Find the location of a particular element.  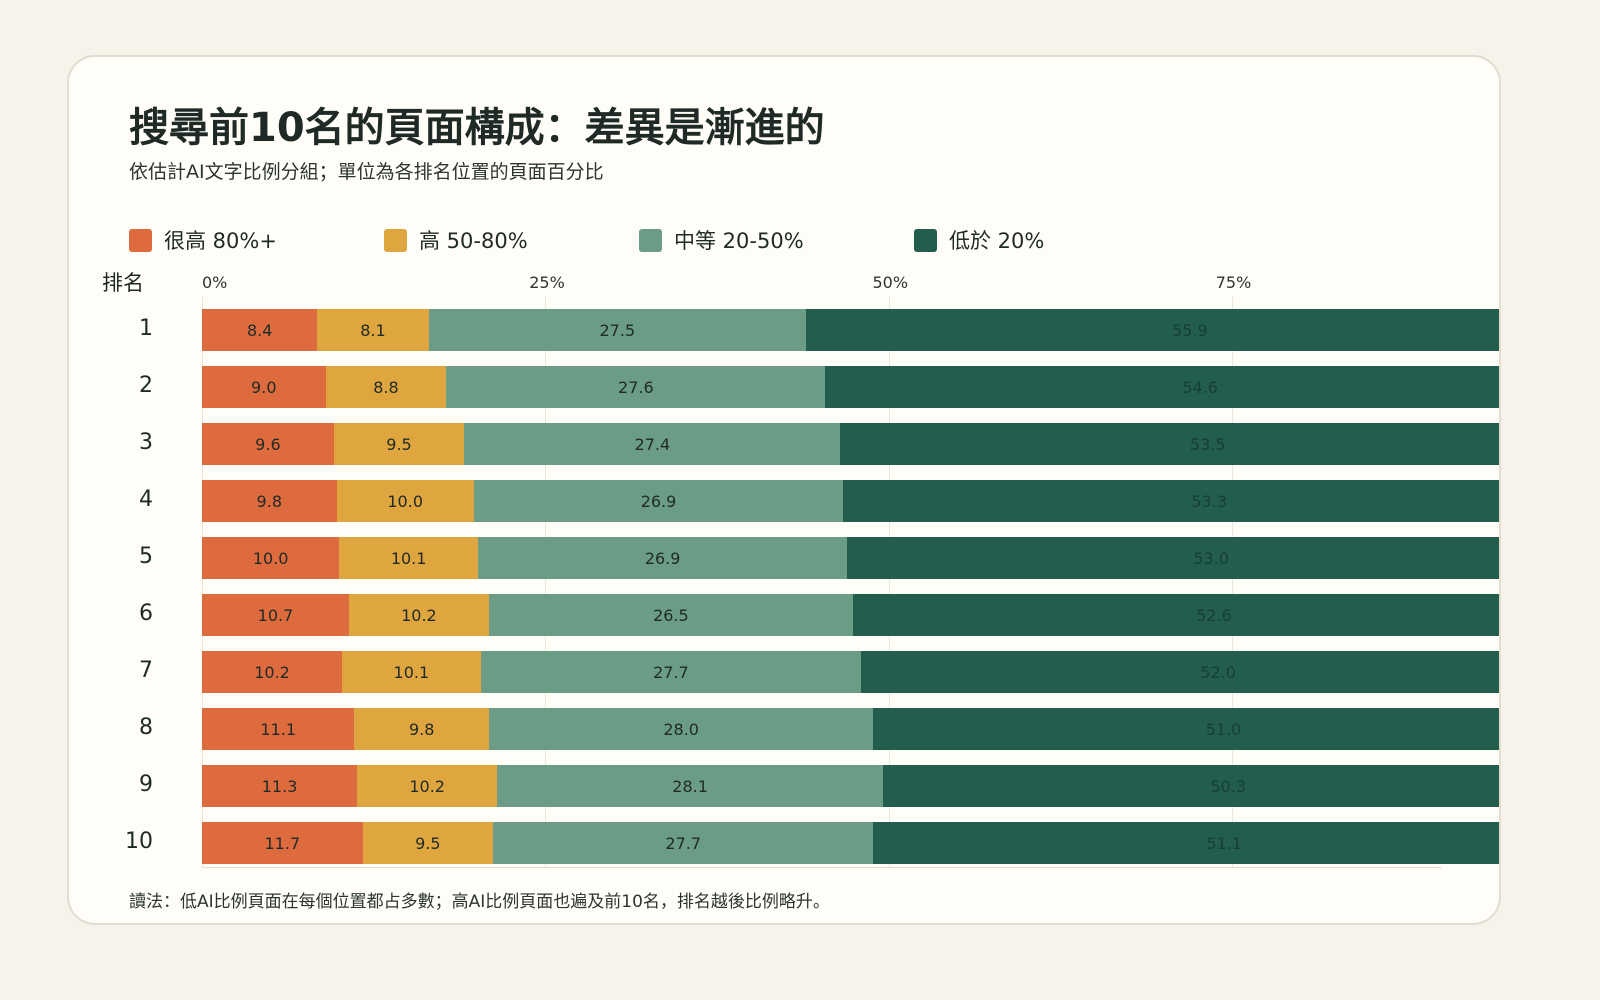

data-label: 8.1 is located at coordinates (373, 330).